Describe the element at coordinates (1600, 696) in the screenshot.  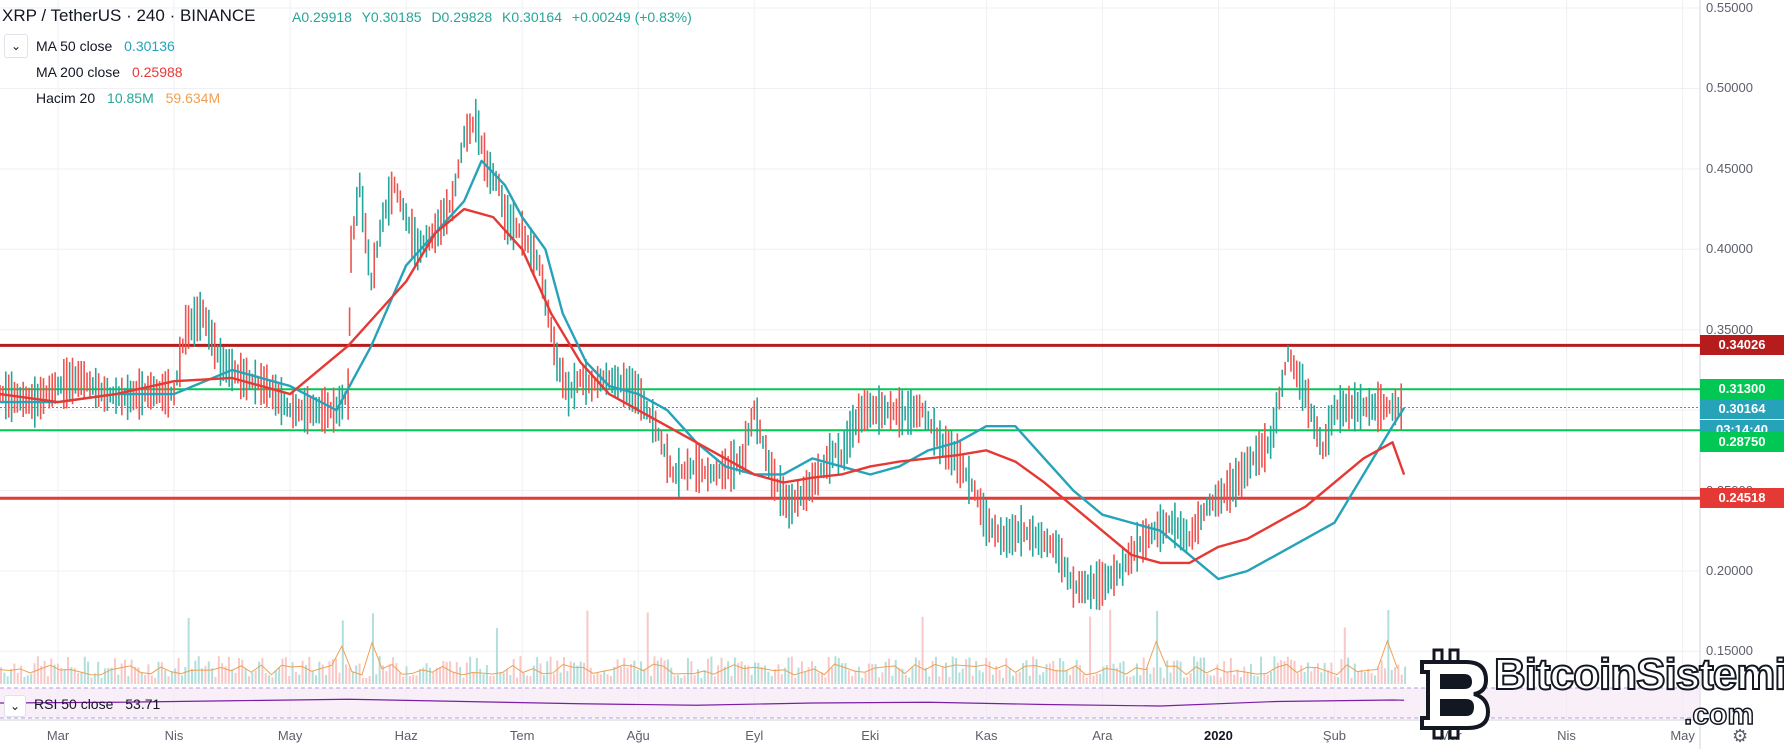
I see `bitcoinsistemi-watermark: BitcoinSistemi .com` at that location.